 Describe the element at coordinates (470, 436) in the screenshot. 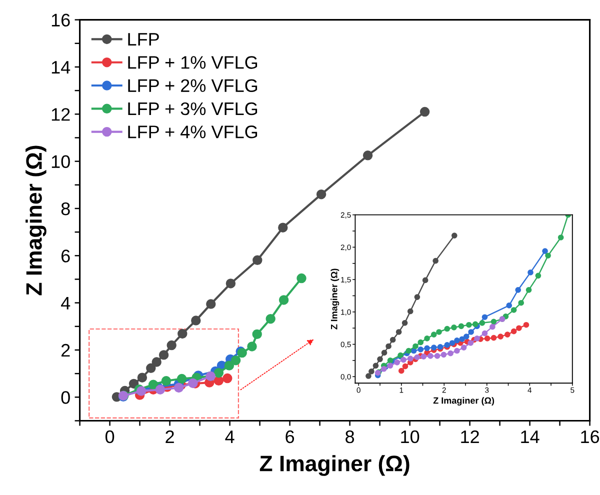

I see `x-tick-label: 12` at that location.